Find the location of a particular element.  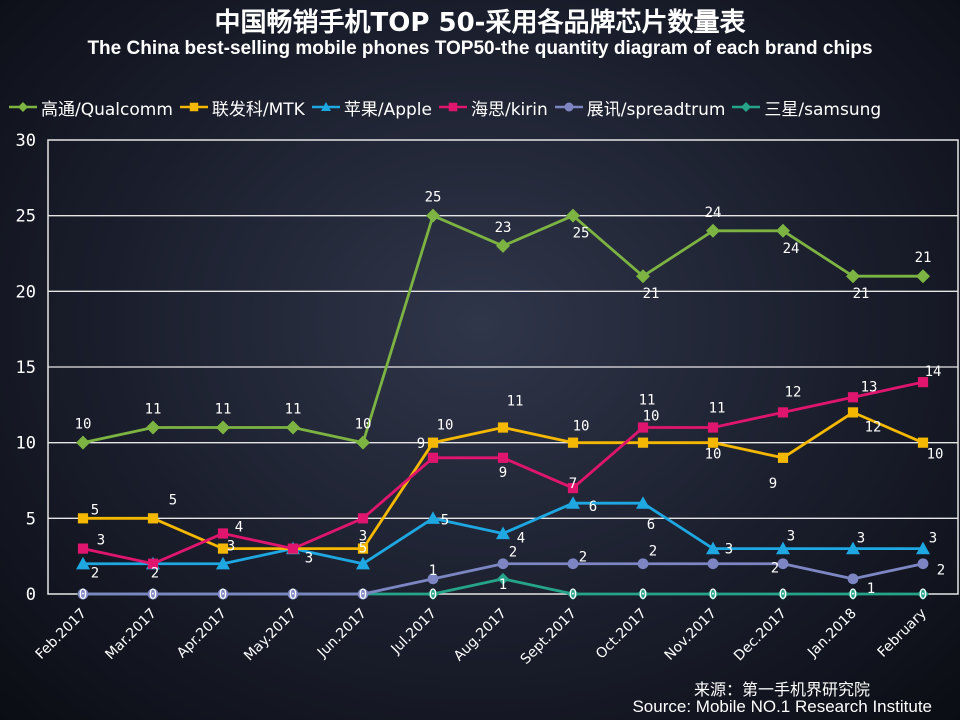

y-tick-label: 10 is located at coordinates (26, 444).